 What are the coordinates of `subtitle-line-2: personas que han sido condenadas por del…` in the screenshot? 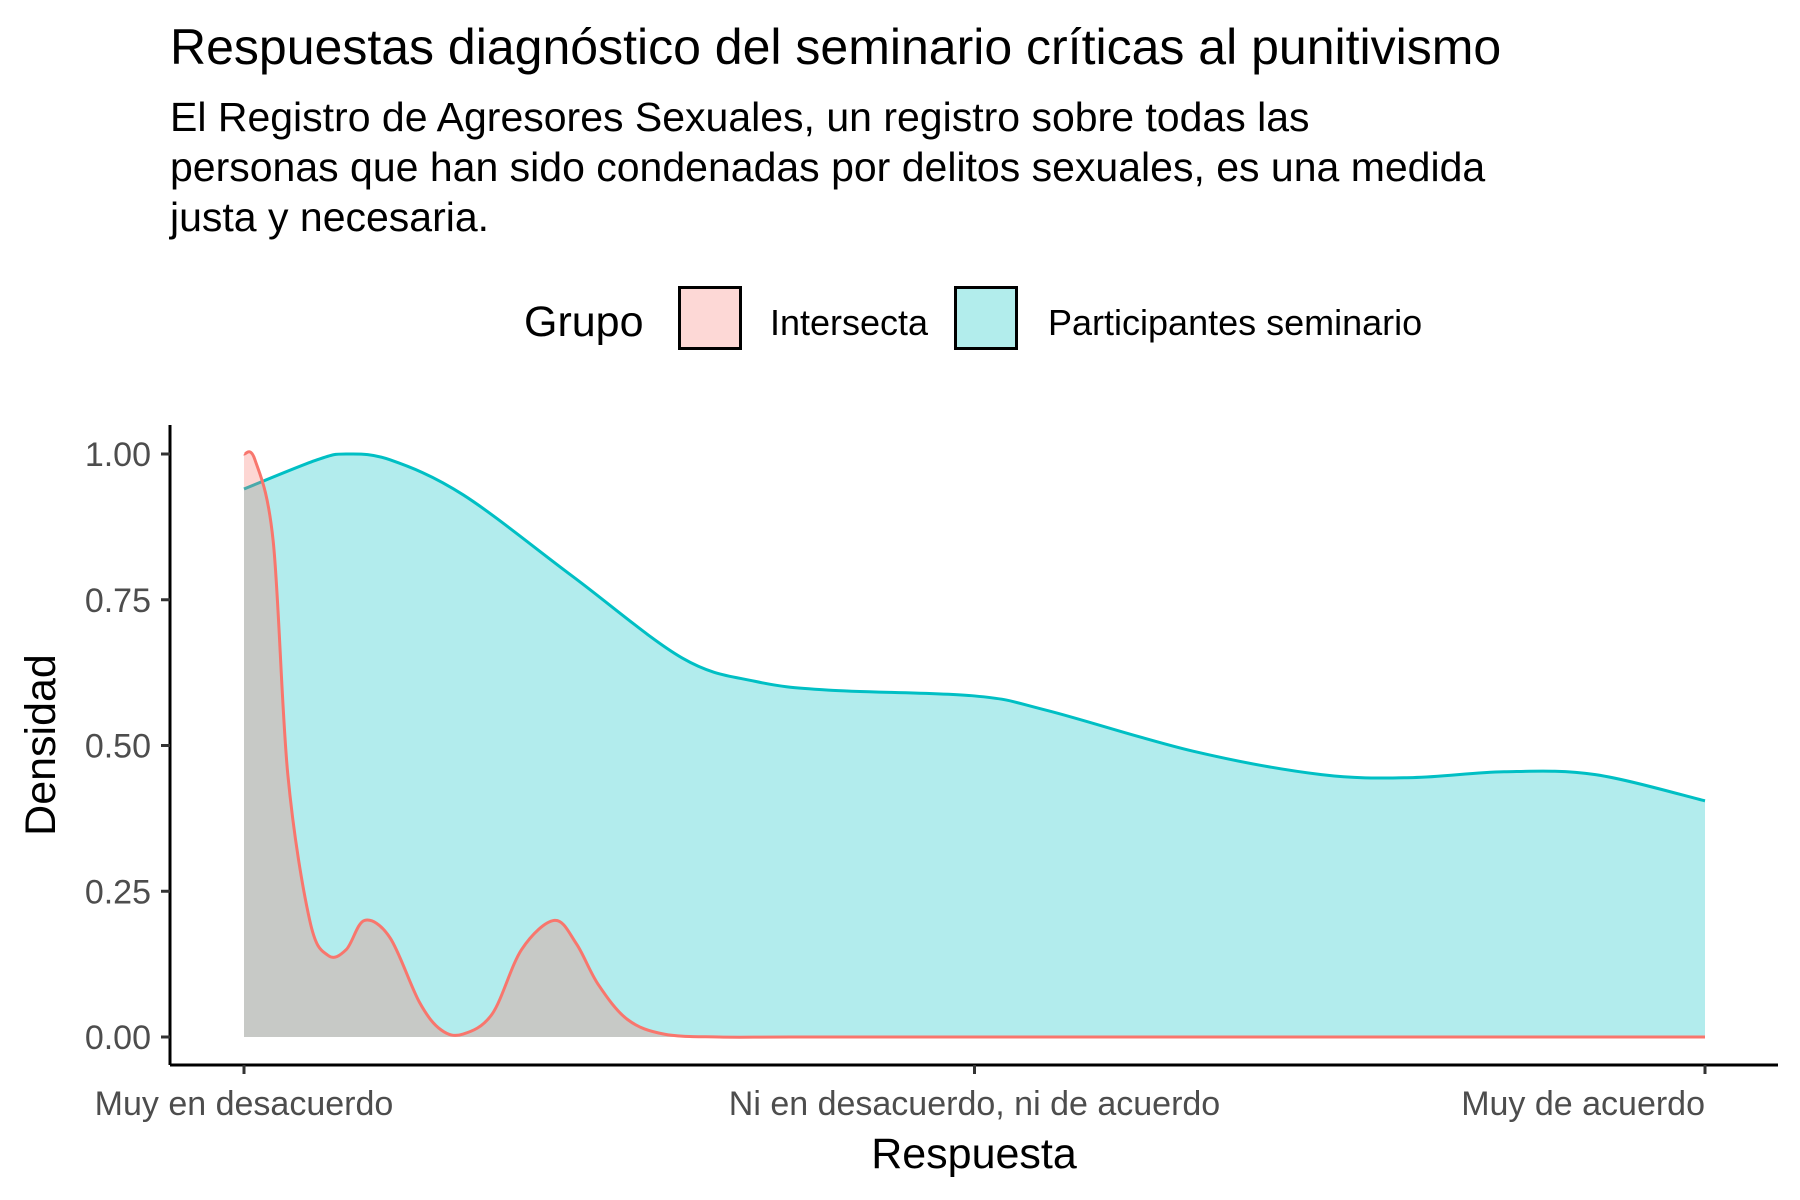 It's located at (828, 167).